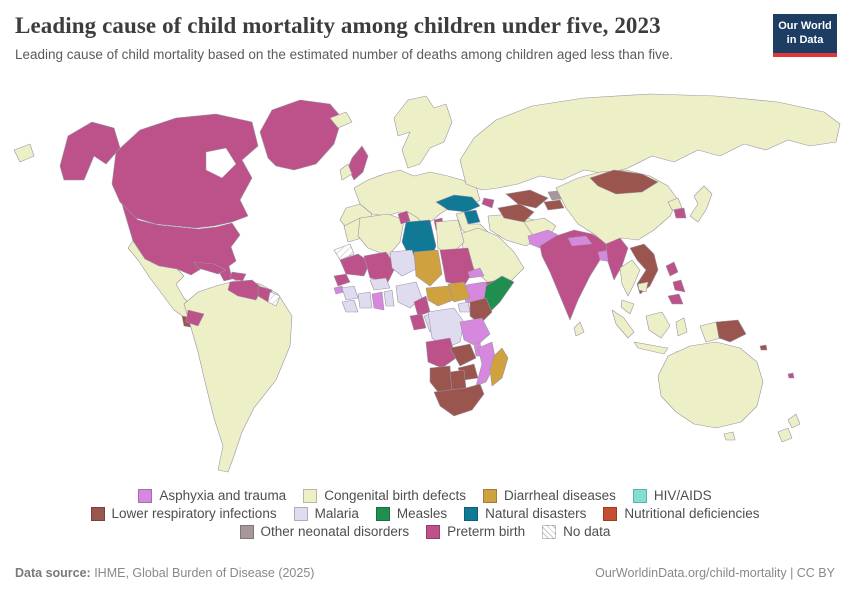  Describe the element at coordinates (411, 513) in the screenshot. I see `legend-item-measles: Measles` at that location.